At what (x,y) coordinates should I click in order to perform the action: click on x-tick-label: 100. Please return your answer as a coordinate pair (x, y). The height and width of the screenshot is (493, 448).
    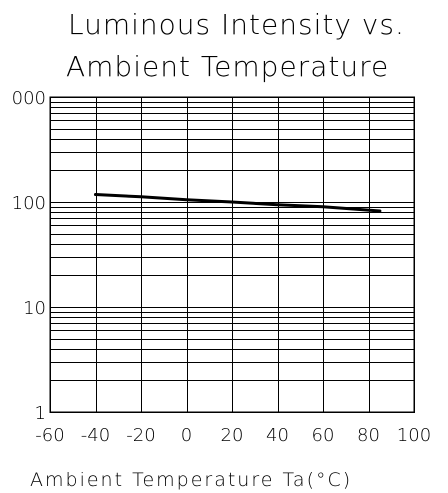
    Looking at the image, I should click on (414, 435).